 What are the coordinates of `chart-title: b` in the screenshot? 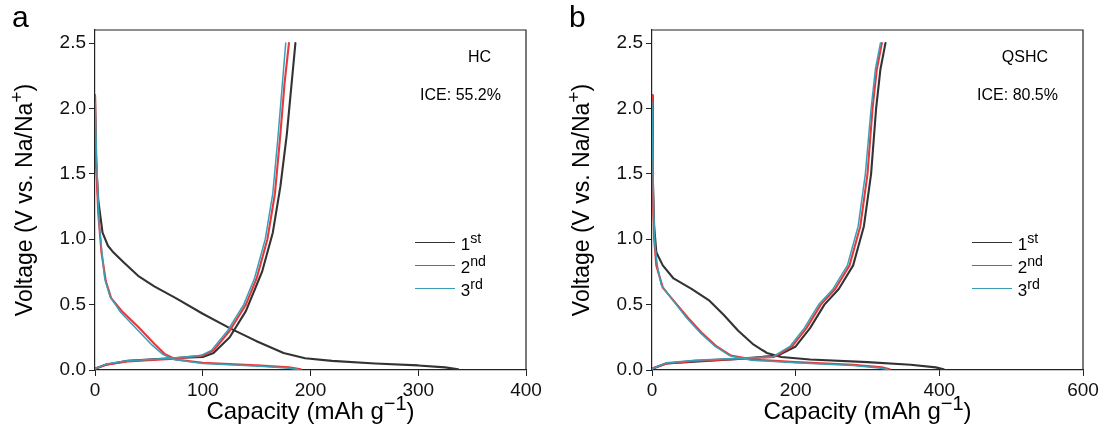 It's located at (577, 17).